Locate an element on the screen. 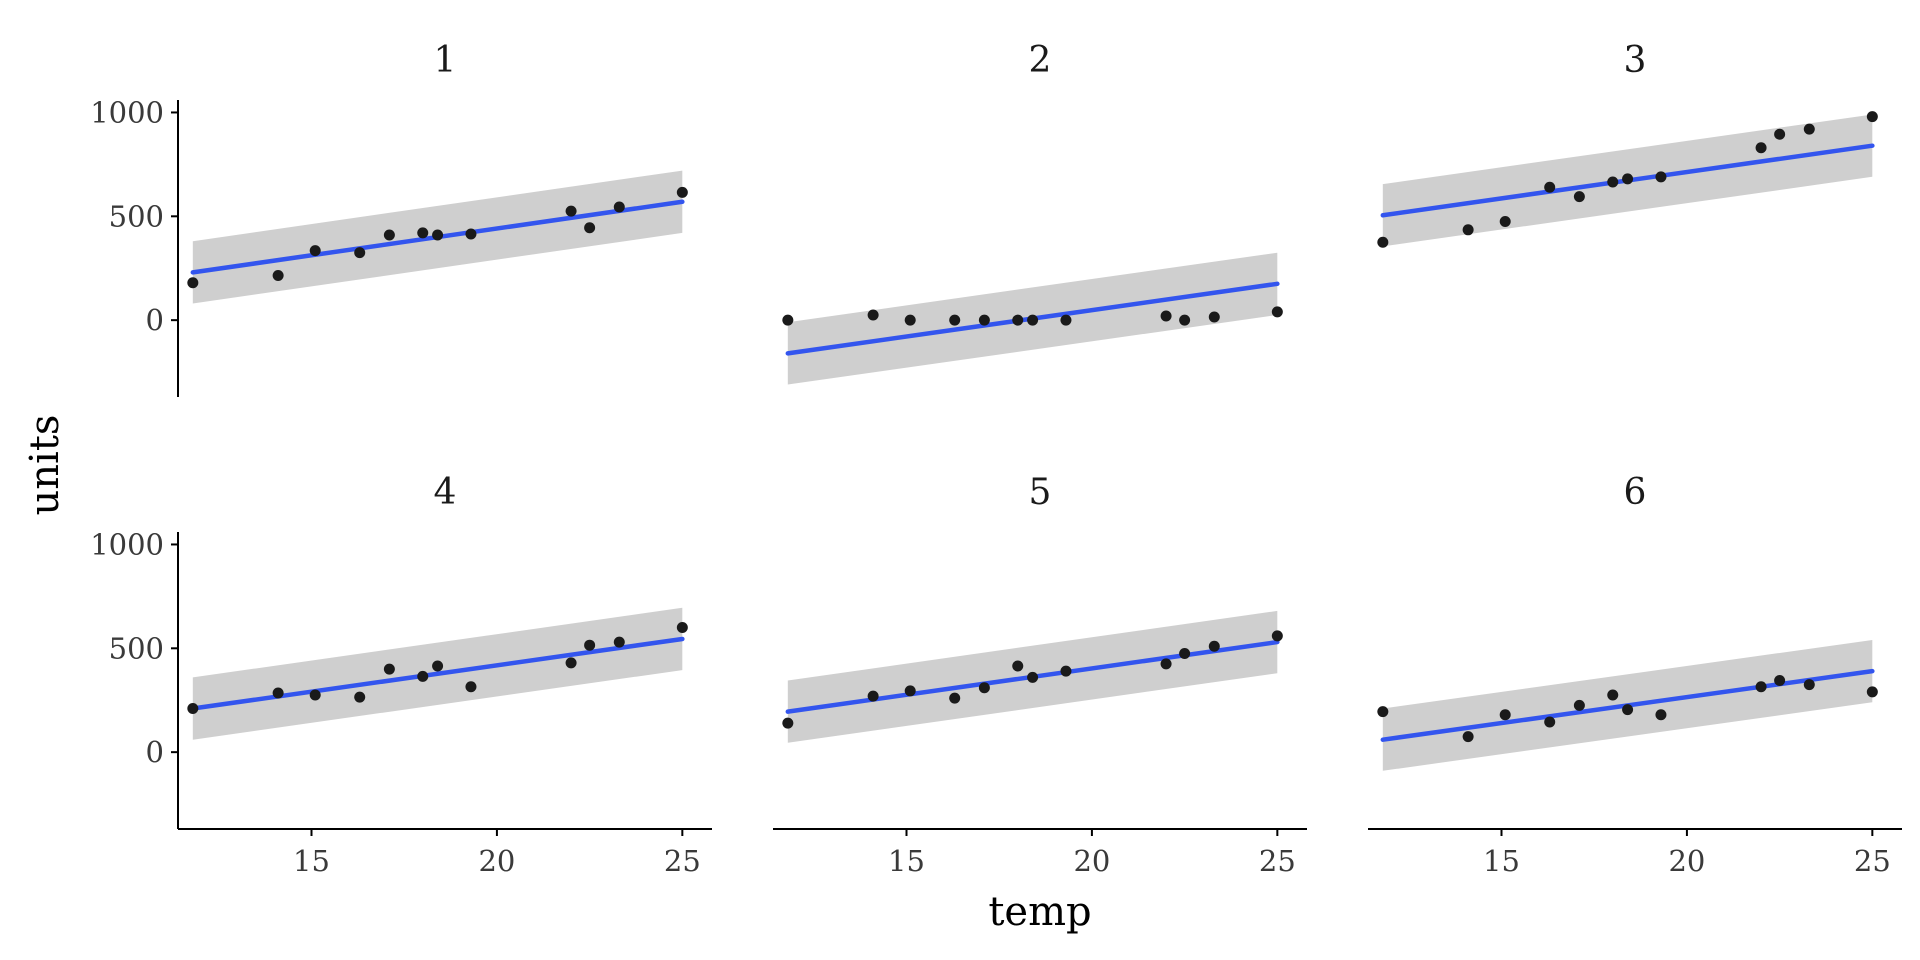 This screenshot has width=1920, height=960. panel-6: 6 15 20 25 is located at coordinates (1635, 675).